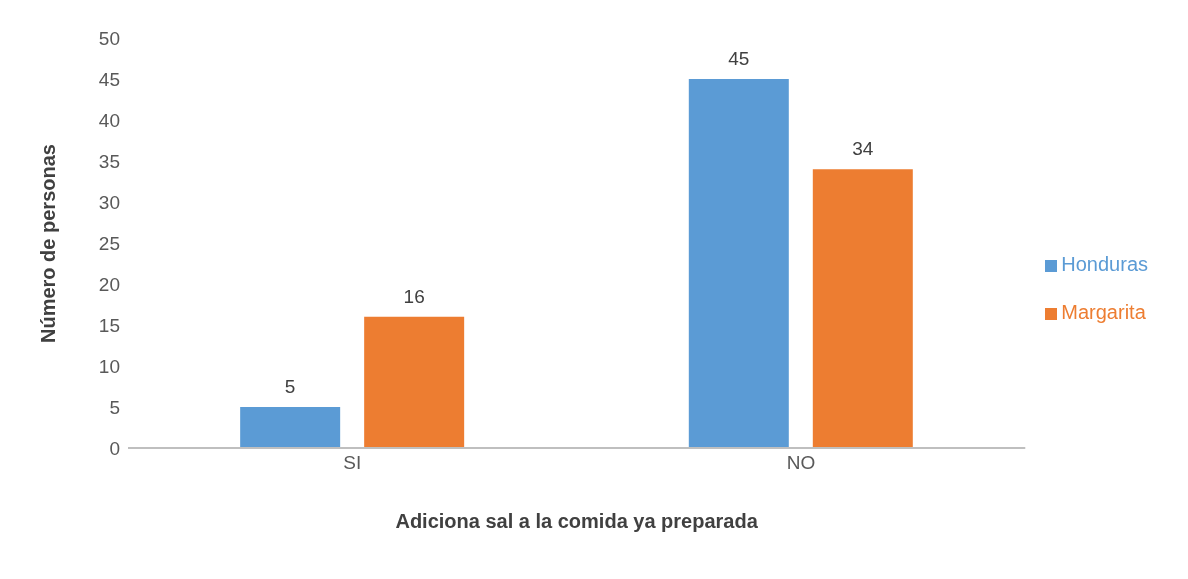 Image resolution: width=1188 pixels, height=579 pixels. I want to click on y-tick-label: 15, so click(109, 325).